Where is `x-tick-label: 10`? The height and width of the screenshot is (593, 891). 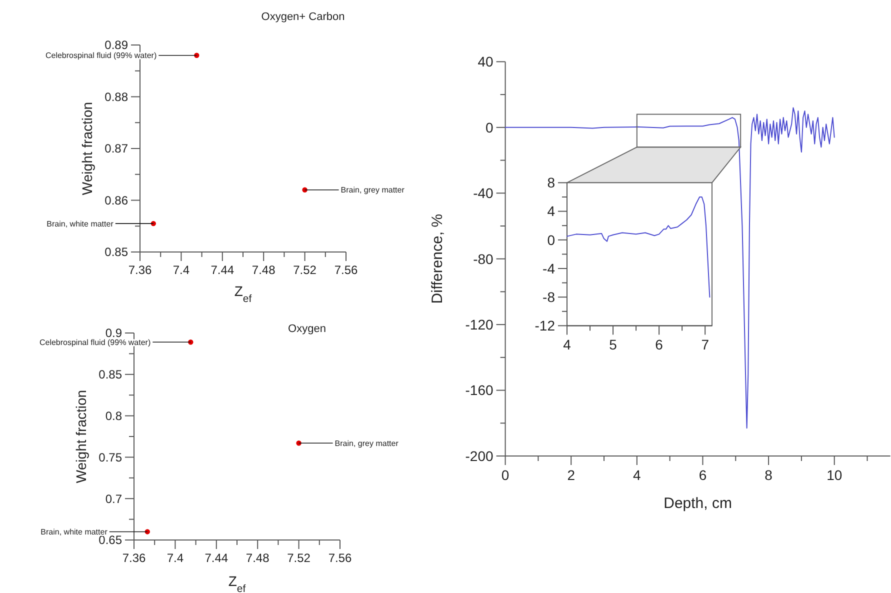
x-tick-label: 10 is located at coordinates (834, 474).